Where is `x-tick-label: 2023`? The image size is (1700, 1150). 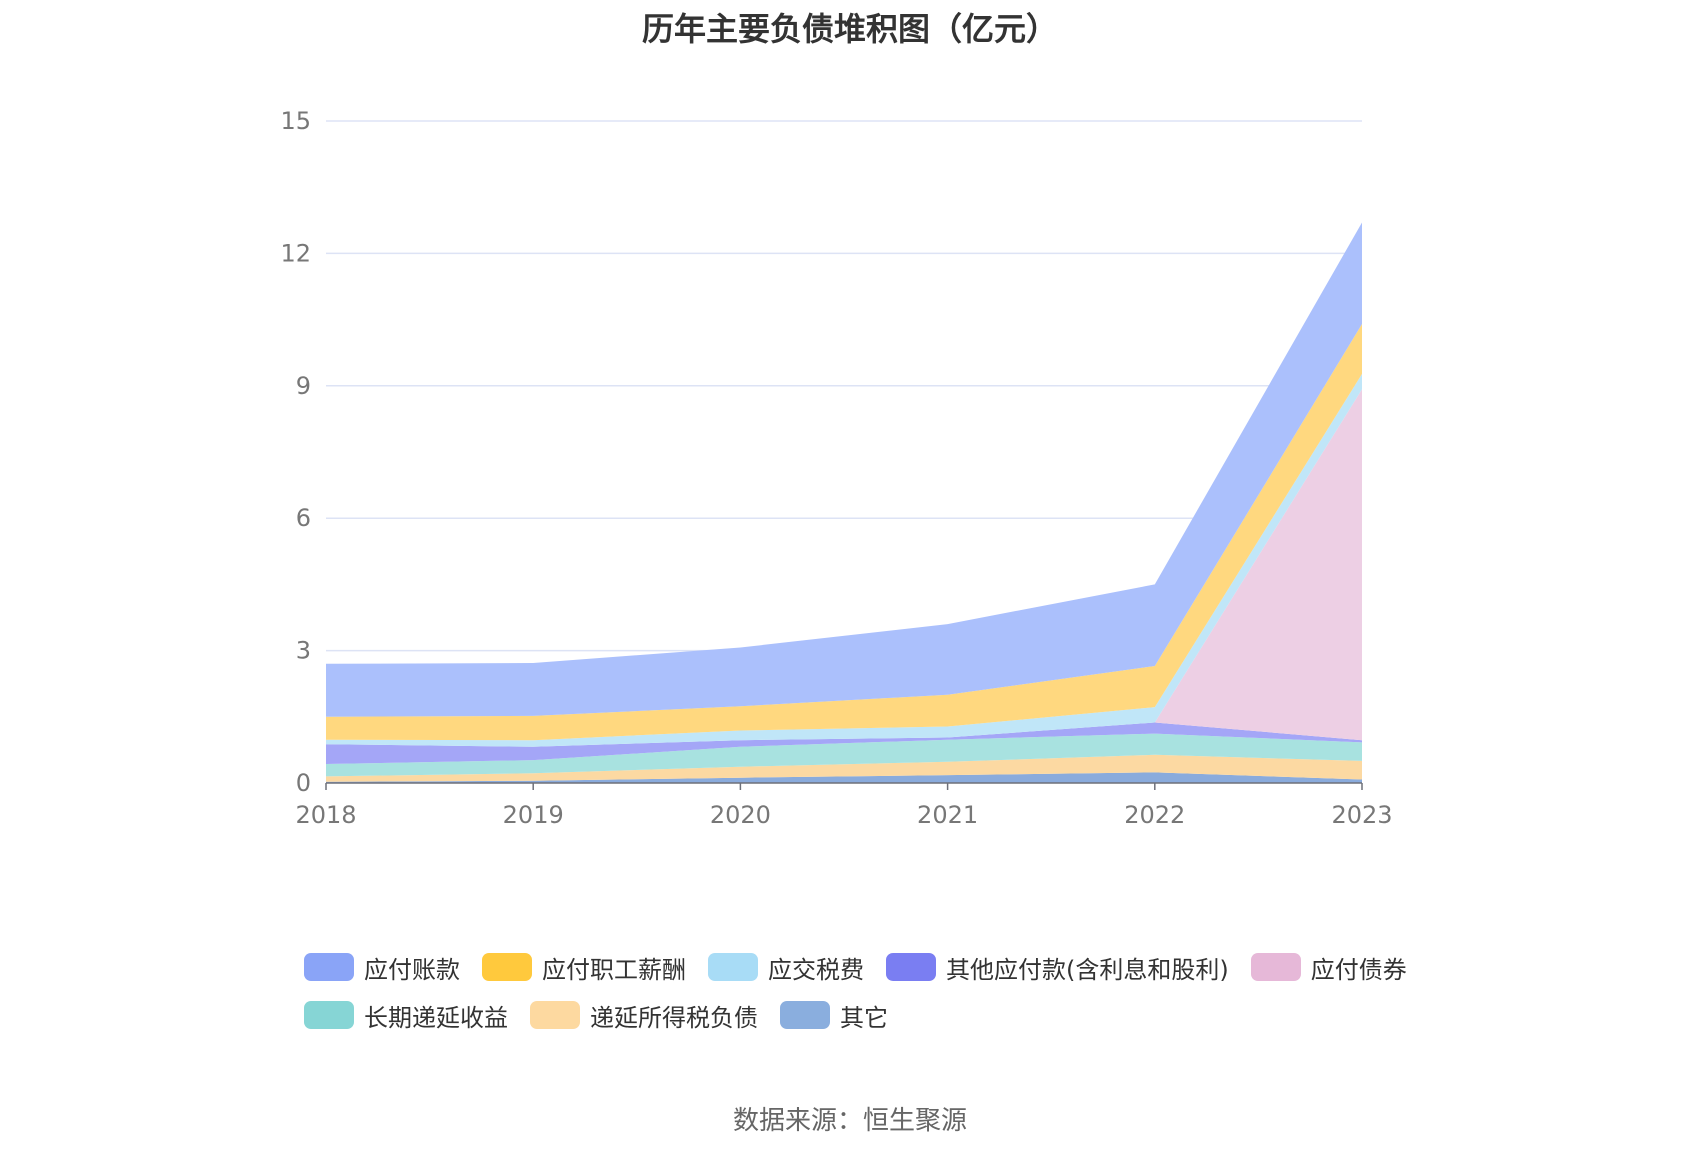
x-tick-label: 2023 is located at coordinates (1361, 815).